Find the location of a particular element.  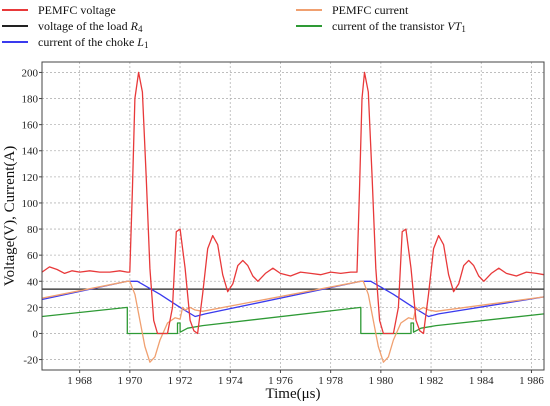

y-tick-label: 60 is located at coordinates (33, 256).